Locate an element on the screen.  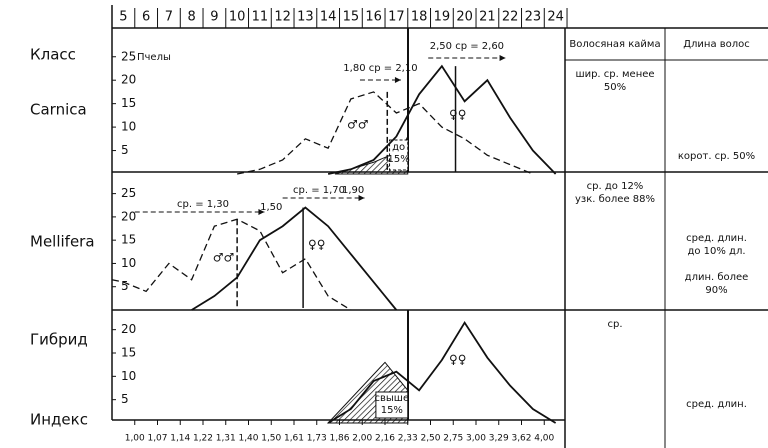
class-tick-label: 19 is located at coordinates (442, 17).